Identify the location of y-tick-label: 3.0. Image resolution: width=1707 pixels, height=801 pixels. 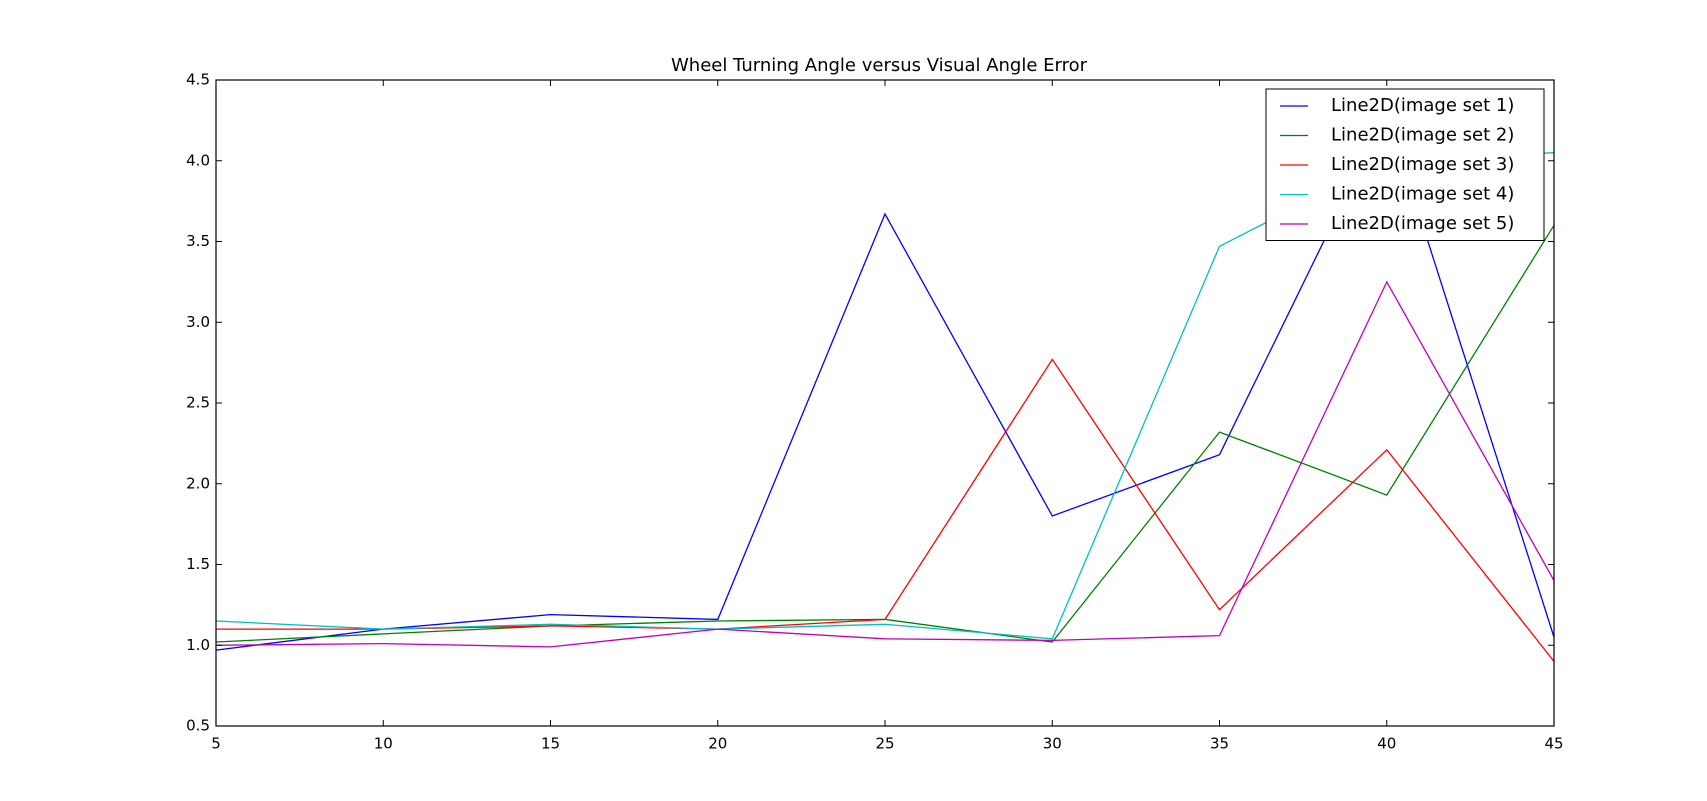
(198, 322).